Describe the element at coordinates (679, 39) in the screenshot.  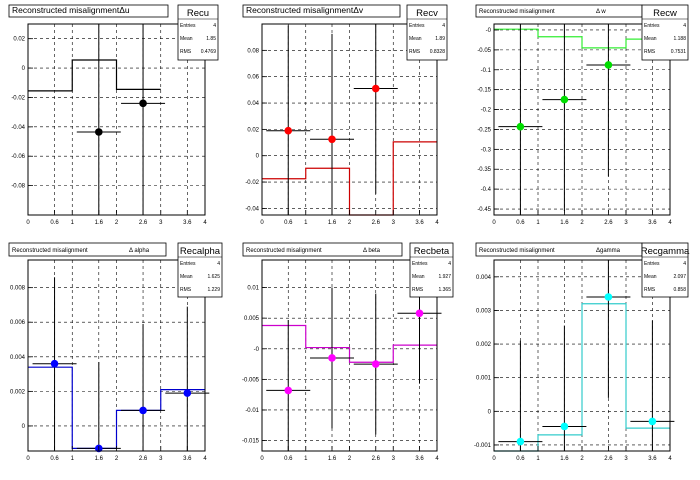
I see `stats-mean-value: 1.188` at that location.